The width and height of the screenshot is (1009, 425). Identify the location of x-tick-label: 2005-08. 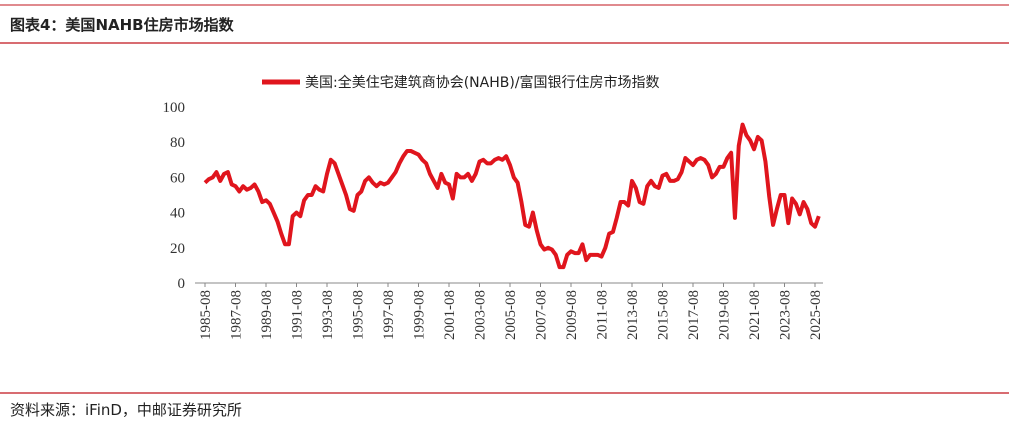
(511, 315).